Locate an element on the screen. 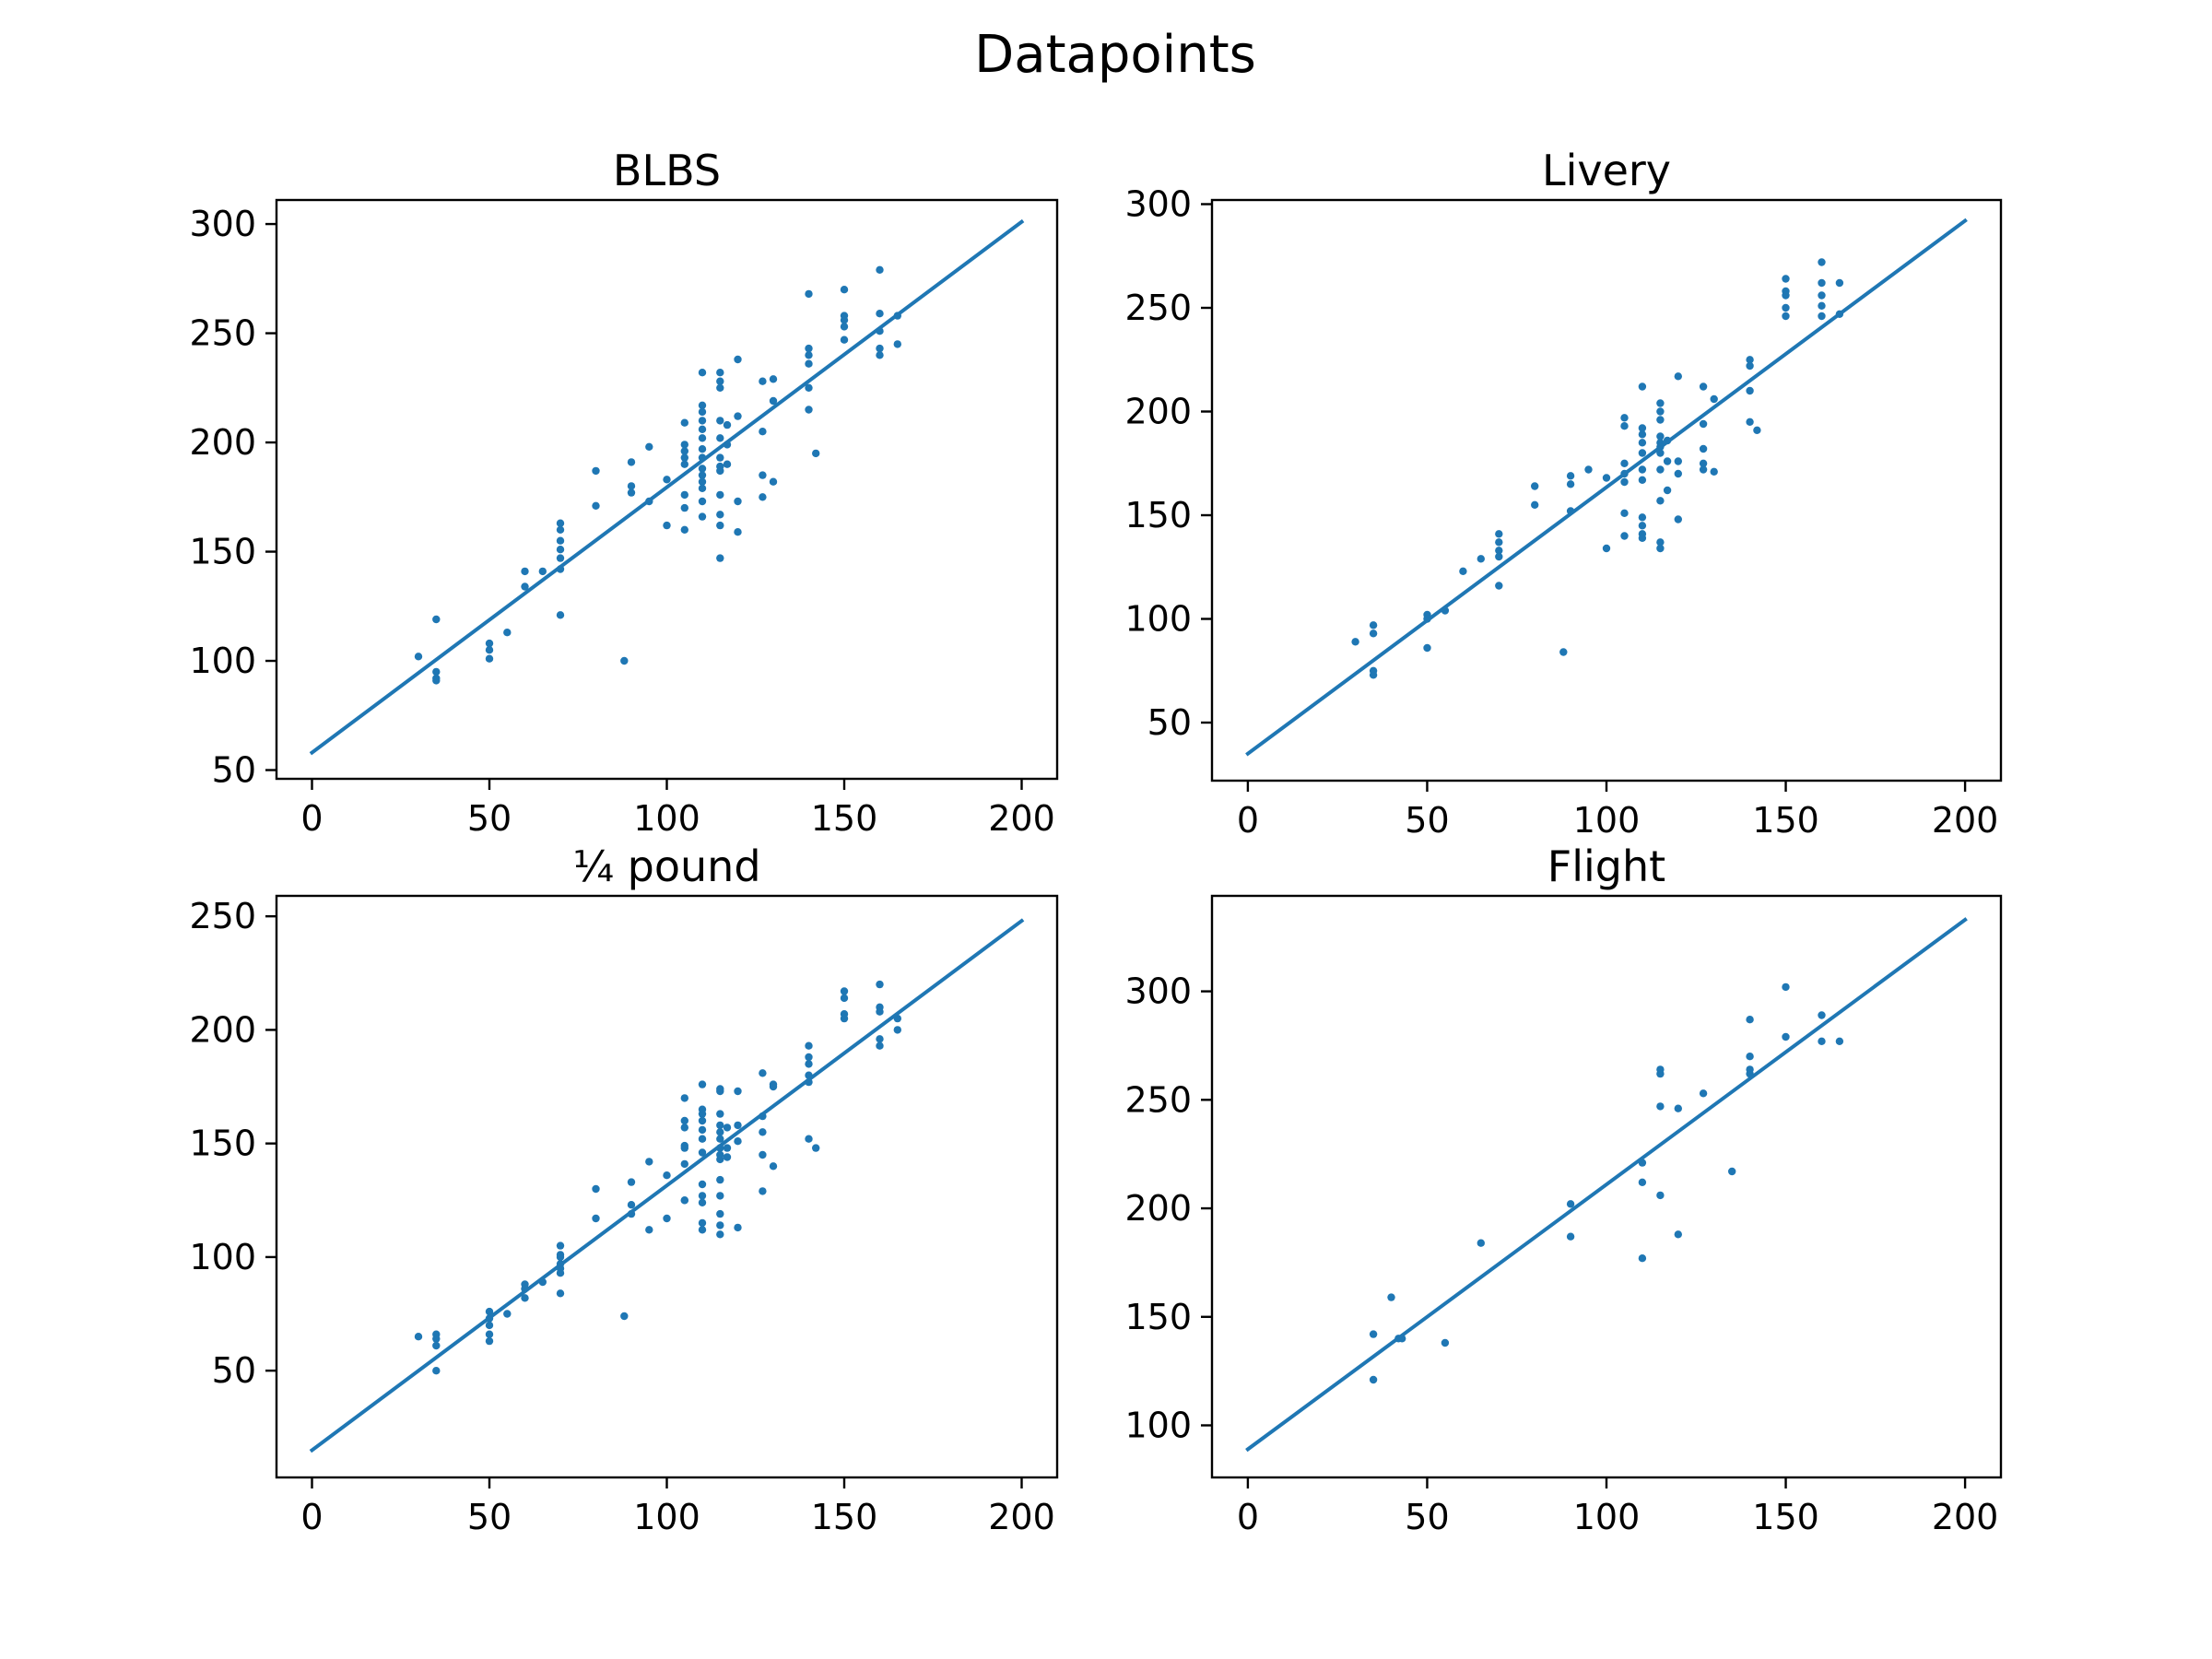 This screenshot has width=2212, height=1659. subplot-title: Flight is located at coordinates (1606, 866).